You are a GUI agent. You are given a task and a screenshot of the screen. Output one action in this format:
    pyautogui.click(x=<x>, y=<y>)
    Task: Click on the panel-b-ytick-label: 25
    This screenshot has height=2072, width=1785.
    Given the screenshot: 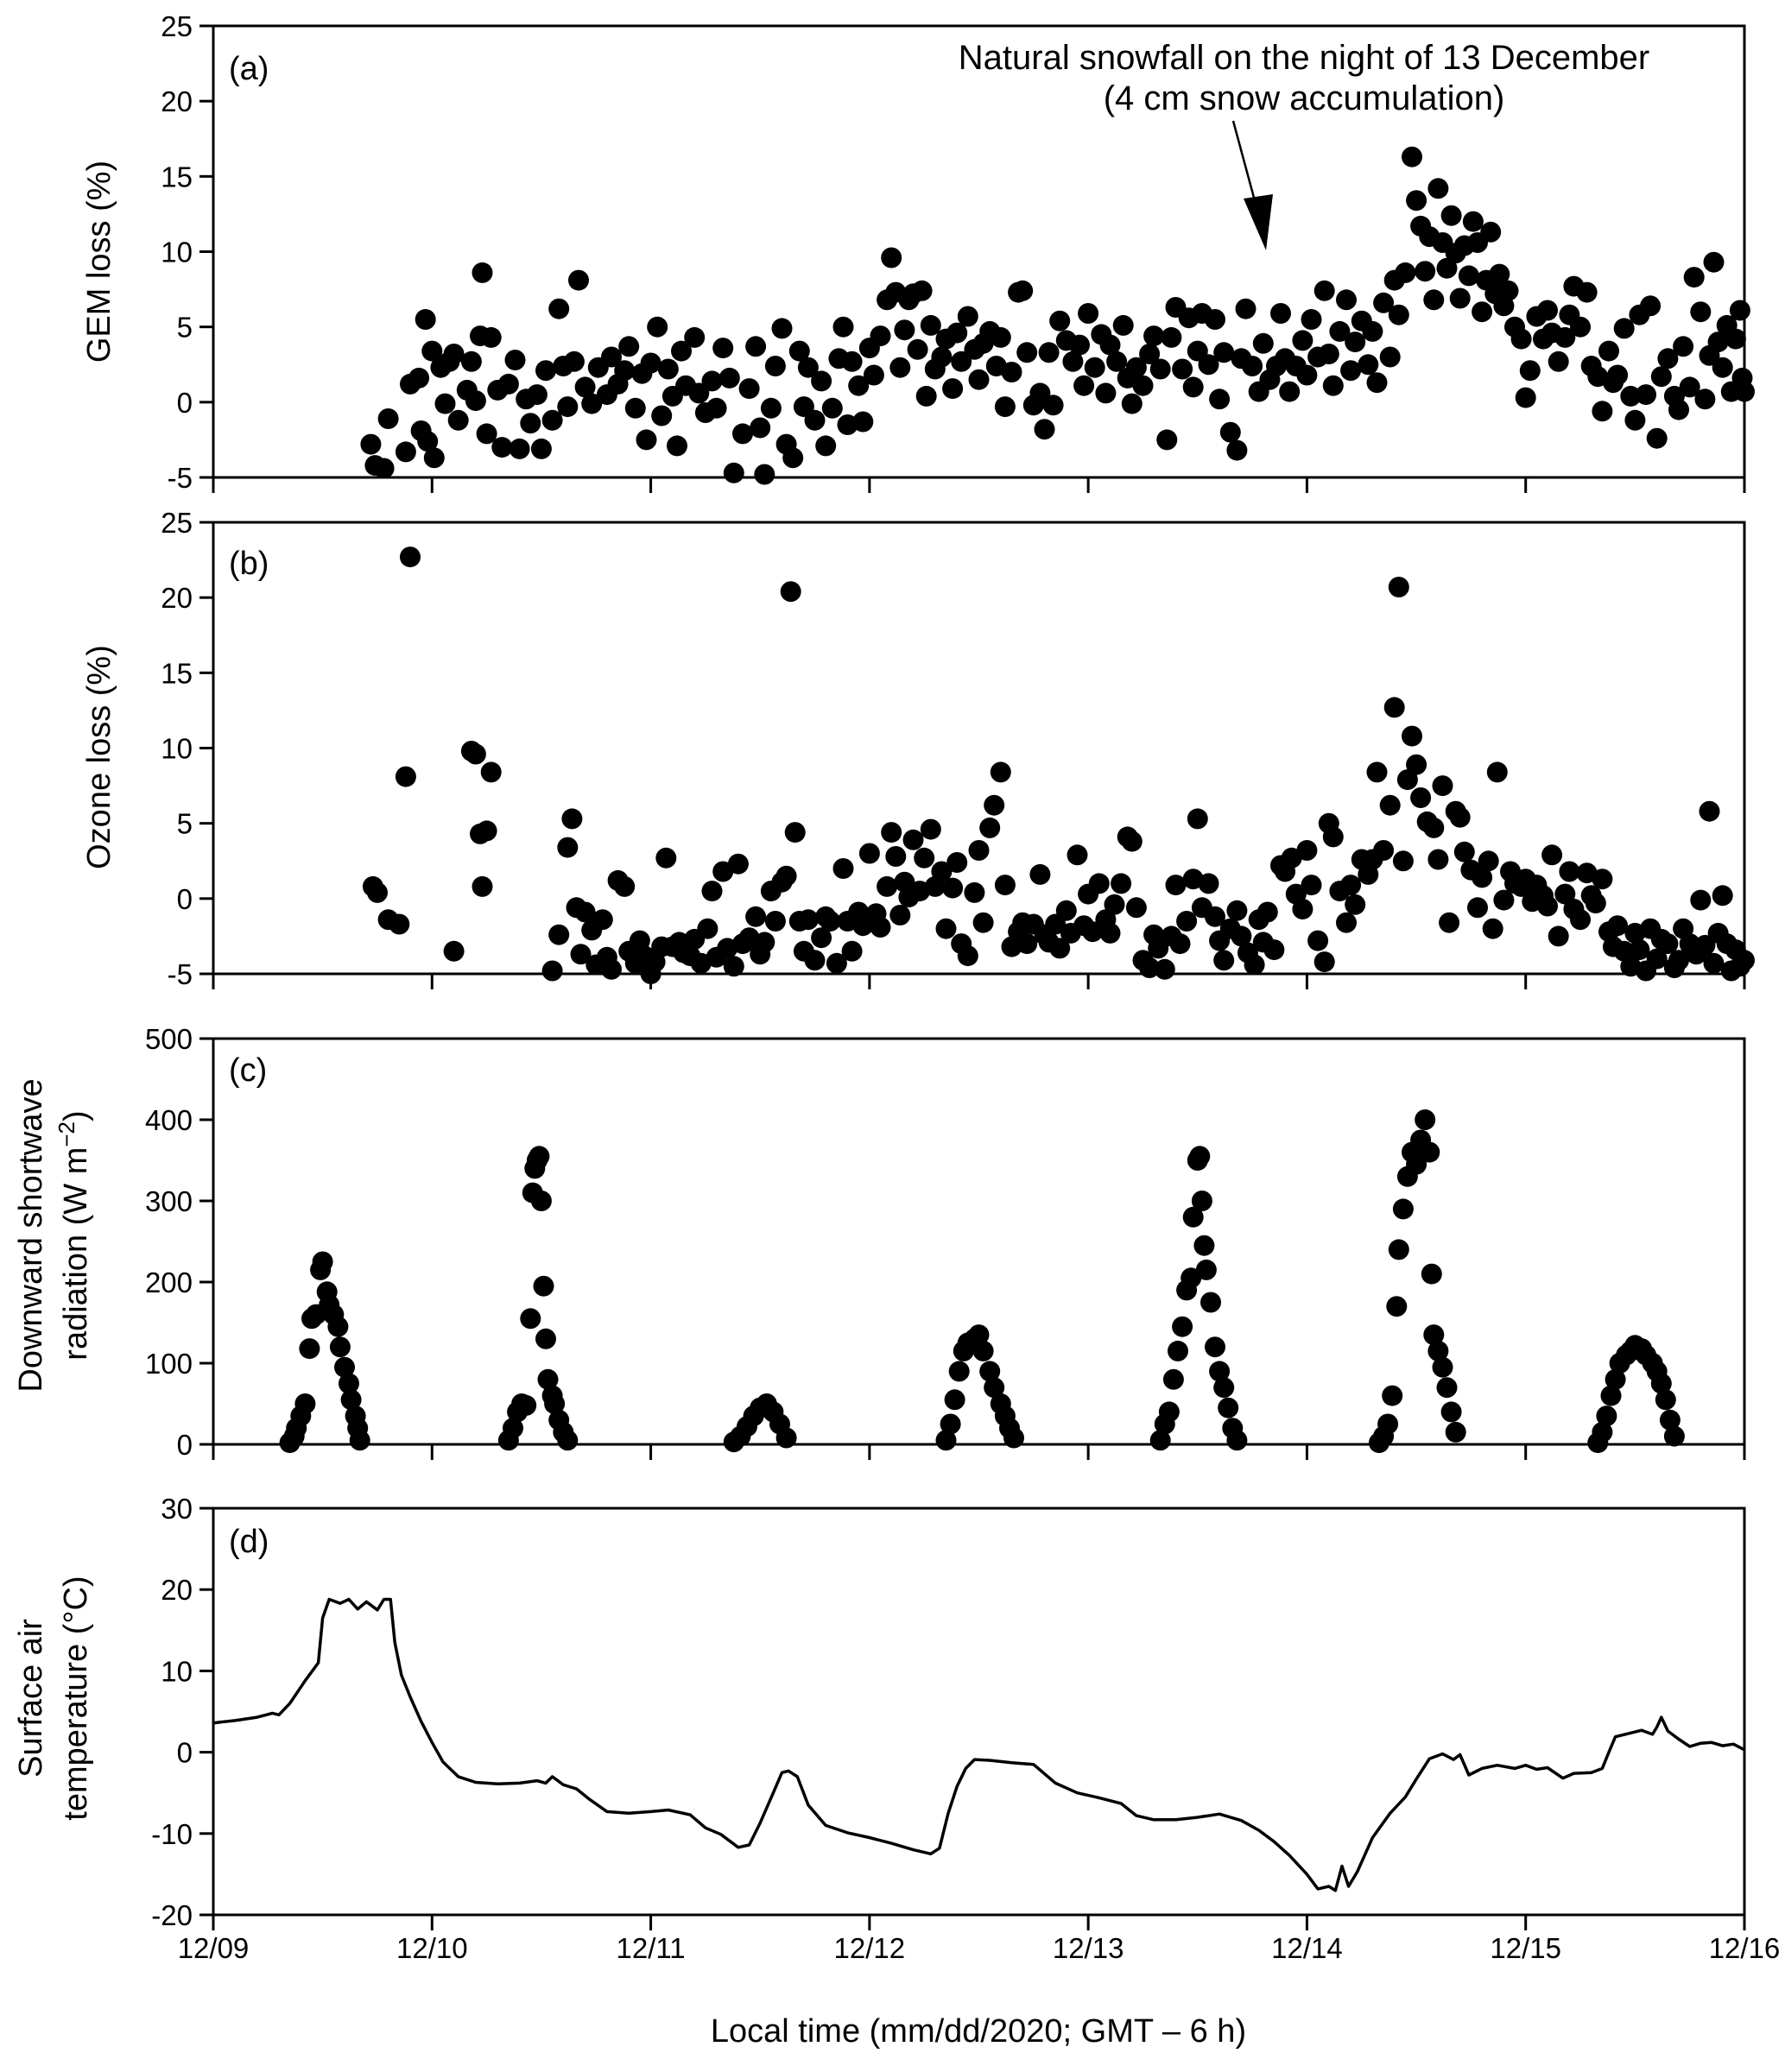 What is the action you would take?
    pyautogui.click(x=177, y=523)
    